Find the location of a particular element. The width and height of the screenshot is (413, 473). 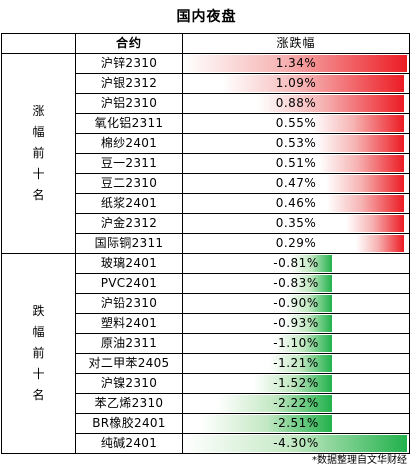

change-value: 0.88% is located at coordinates (296, 103).